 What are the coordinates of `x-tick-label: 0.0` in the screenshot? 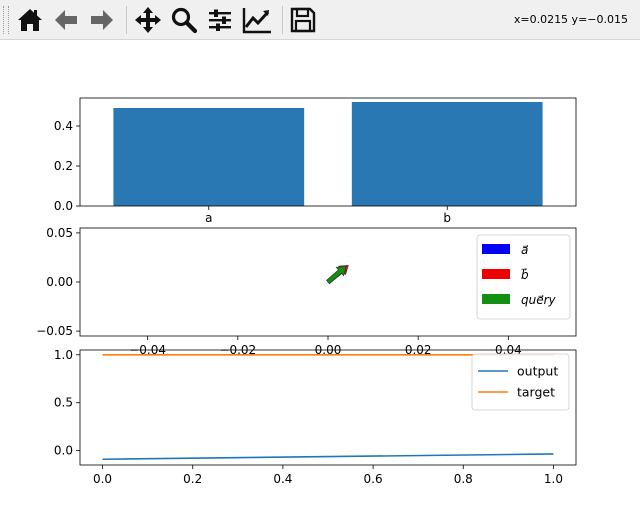 It's located at (102, 479).